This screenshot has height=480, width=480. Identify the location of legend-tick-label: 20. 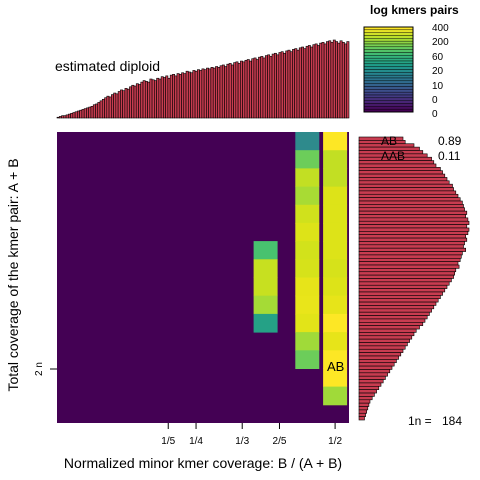
(438, 71).